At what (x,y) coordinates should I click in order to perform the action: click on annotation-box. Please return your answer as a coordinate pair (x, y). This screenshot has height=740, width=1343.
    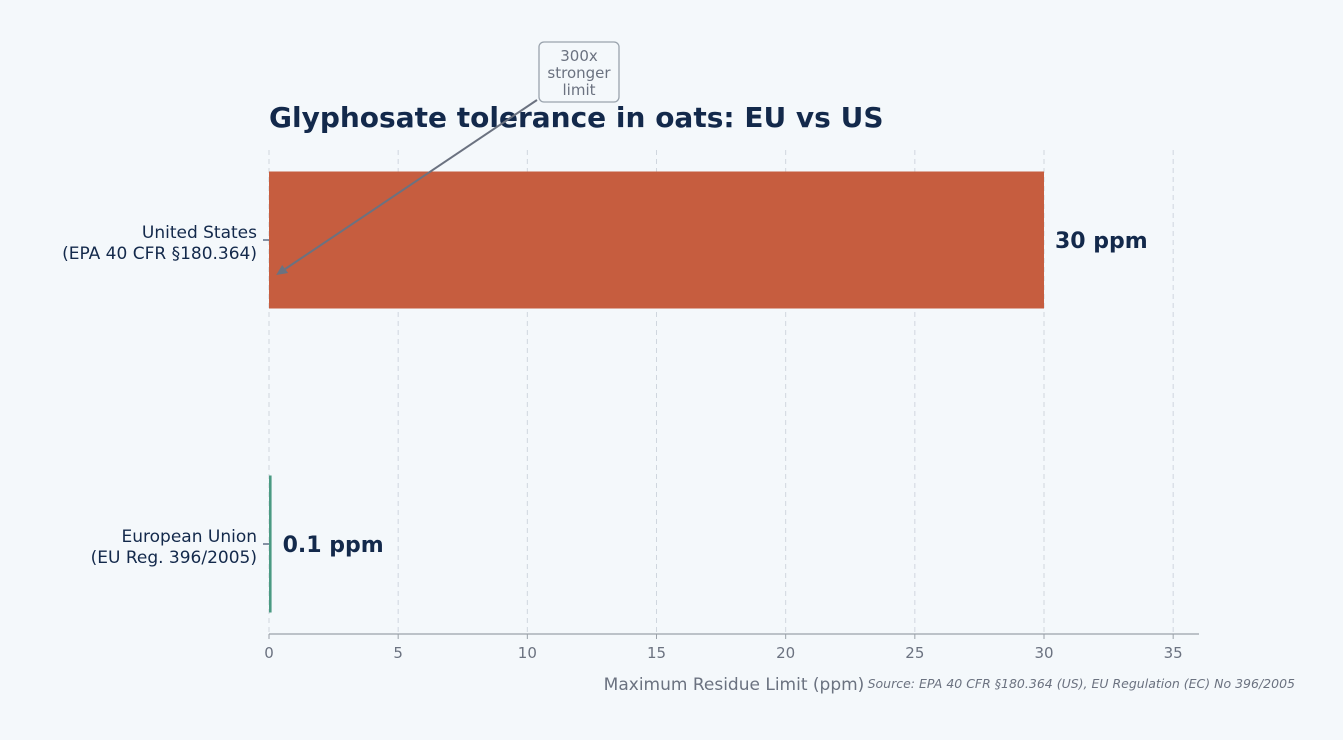
    Looking at the image, I should click on (579, 72).